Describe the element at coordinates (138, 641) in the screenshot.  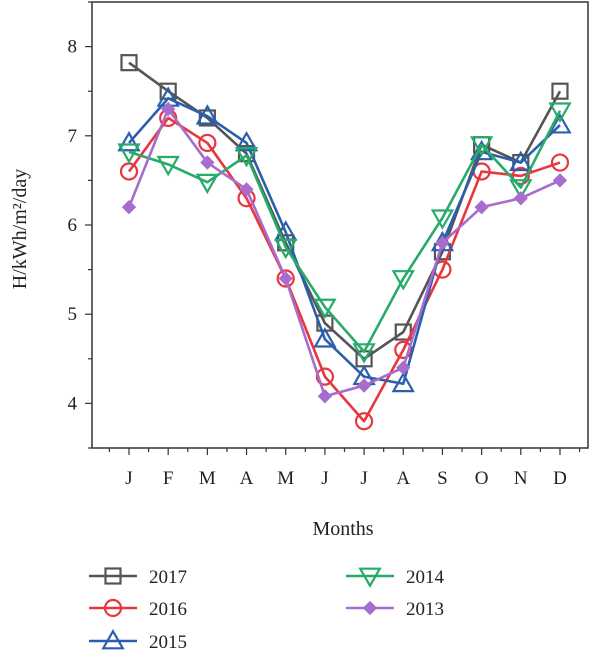
I see `legend-item-2015: 2015` at that location.